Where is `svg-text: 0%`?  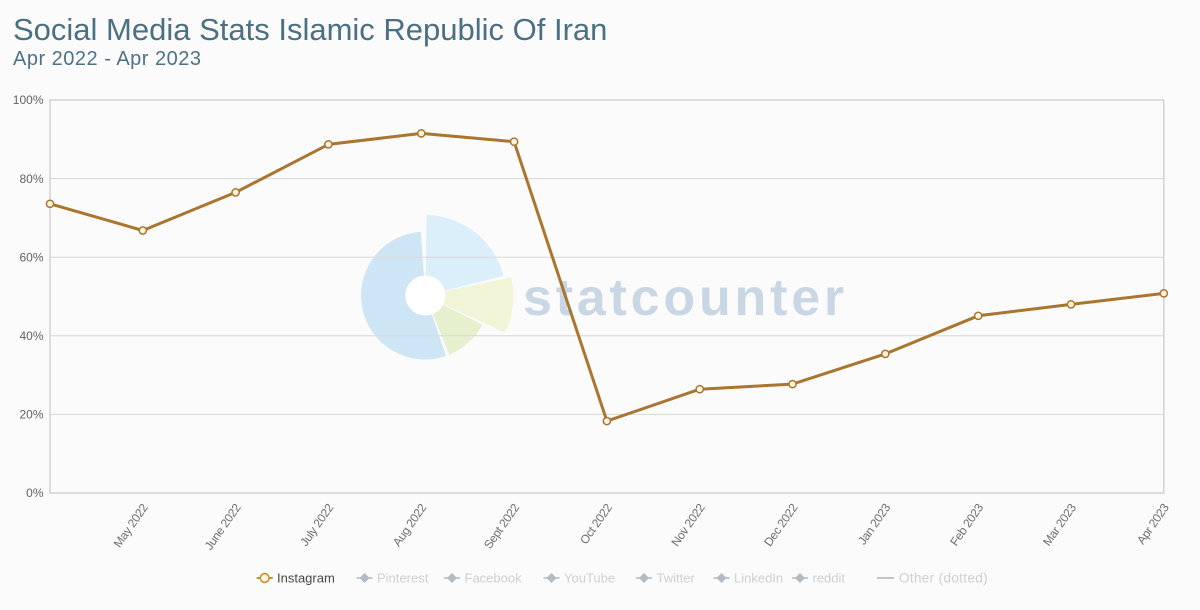
svg-text: 0% is located at coordinates (35, 493).